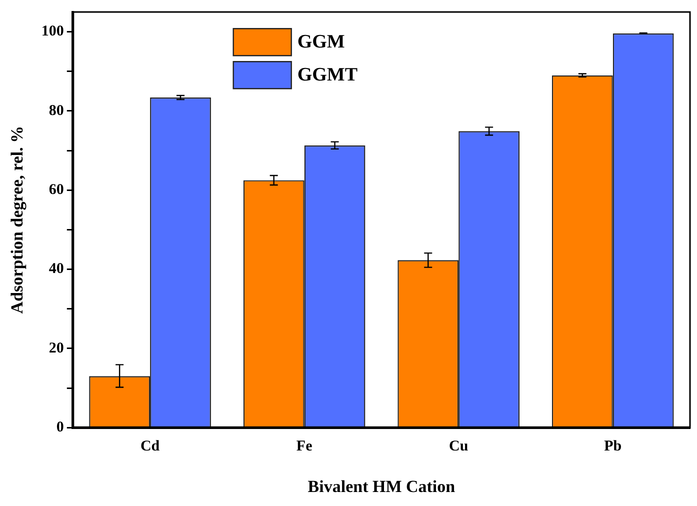 Image resolution: width=697 pixels, height=506 pixels. Describe the element at coordinates (382, 486) in the screenshot. I see `x-axis-title: Bivalent HM Cation` at that location.